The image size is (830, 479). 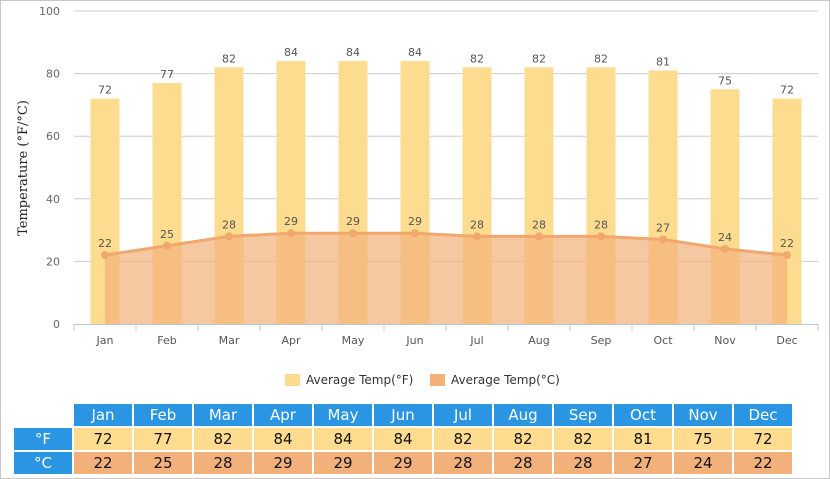 I want to click on legend-item-fahrenheit: Average Temp(°F), so click(x=349, y=380).